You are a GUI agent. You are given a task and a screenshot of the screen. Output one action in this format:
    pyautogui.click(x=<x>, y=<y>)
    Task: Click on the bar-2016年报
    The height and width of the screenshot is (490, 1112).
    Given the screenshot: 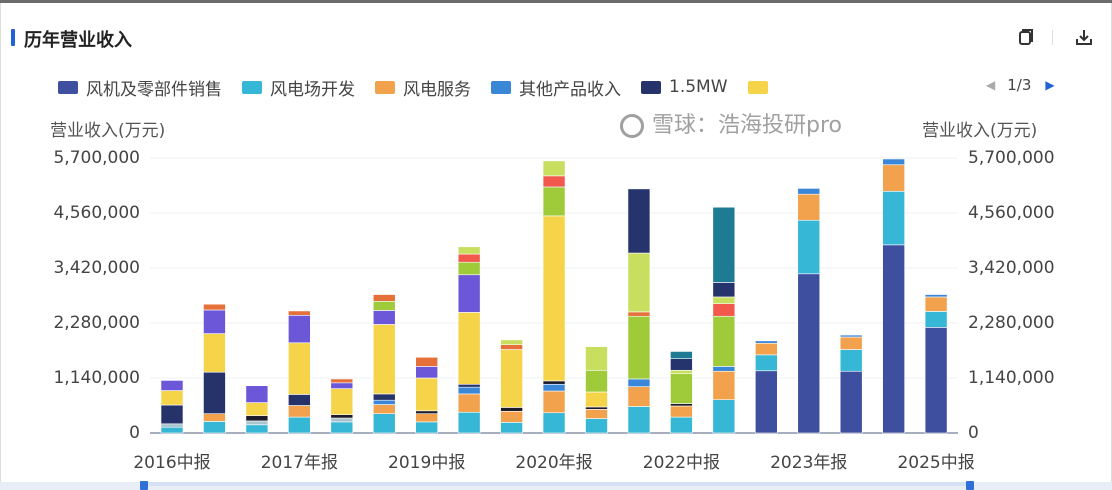 What is the action you would take?
    pyautogui.click(x=214, y=368)
    